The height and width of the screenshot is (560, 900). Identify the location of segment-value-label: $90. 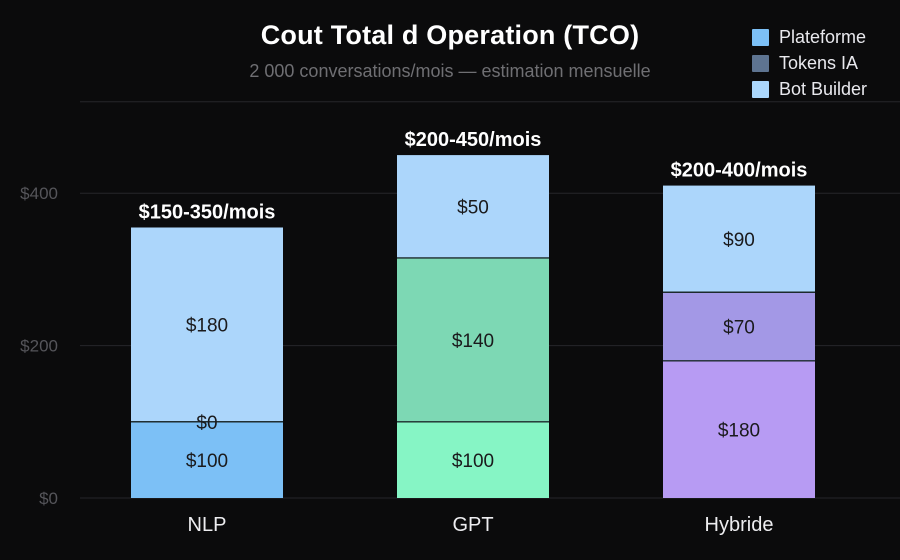
(739, 240).